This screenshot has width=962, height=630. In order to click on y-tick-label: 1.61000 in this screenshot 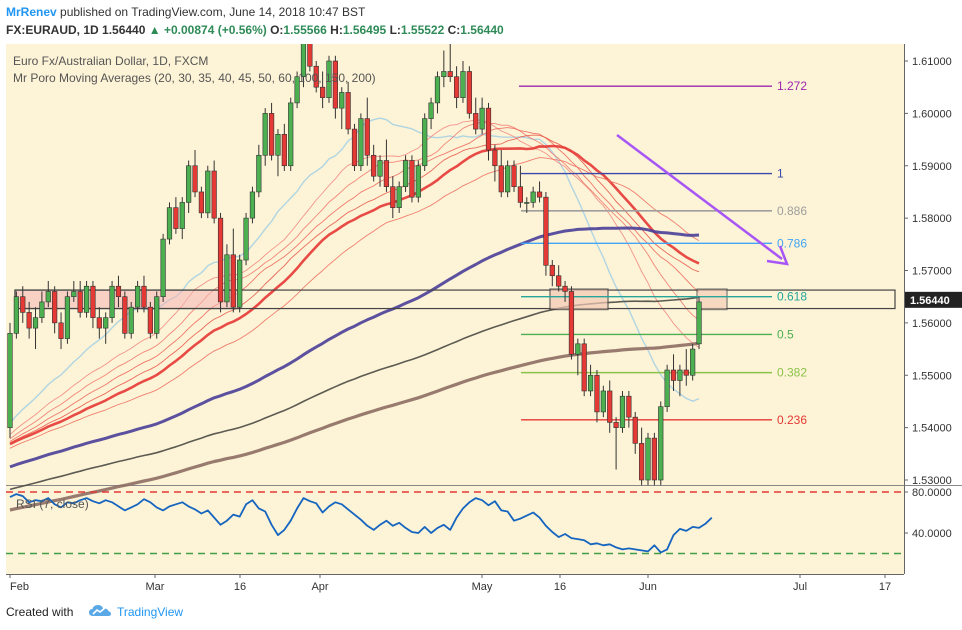, I will do `click(932, 62)`.